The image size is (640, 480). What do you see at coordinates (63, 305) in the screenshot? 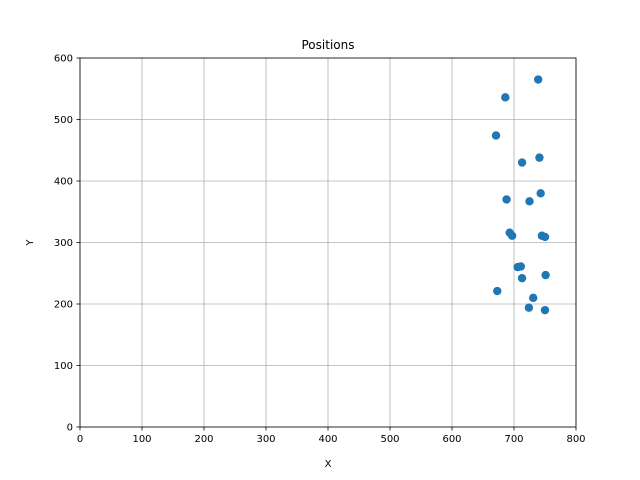
I see `y-tick-label-2: 200` at bounding box center [63, 305].